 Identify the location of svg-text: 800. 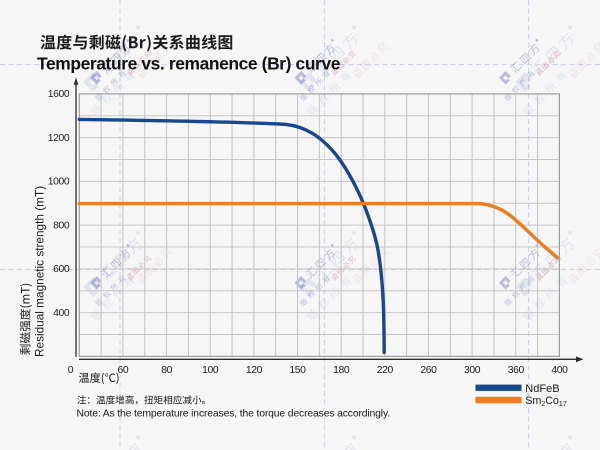
(61, 226).